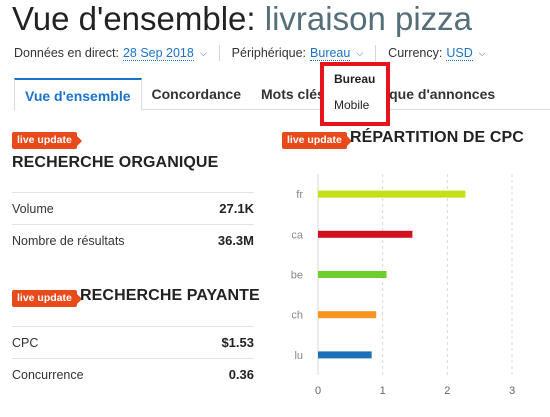 The width and height of the screenshot is (550, 417). I want to click on category-label-be: be, so click(297, 276).